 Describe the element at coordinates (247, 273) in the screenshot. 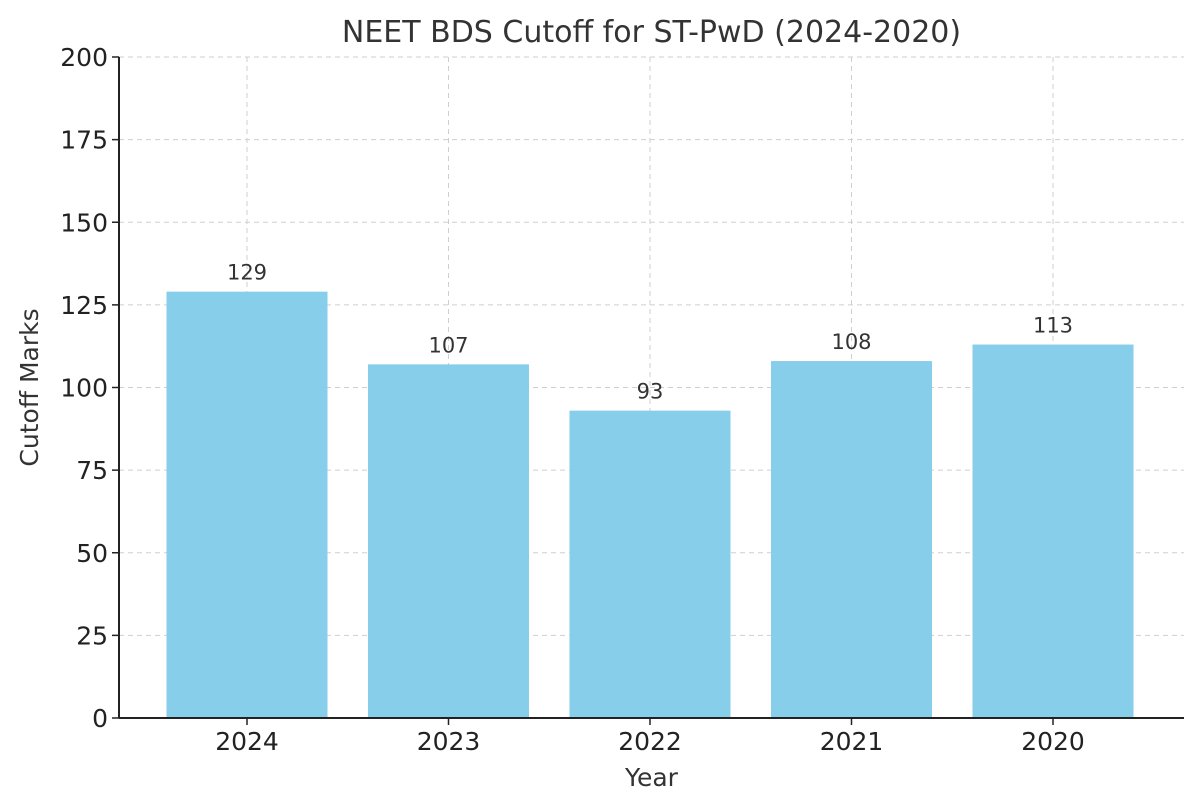

I see `value-label-2024: 129` at that location.